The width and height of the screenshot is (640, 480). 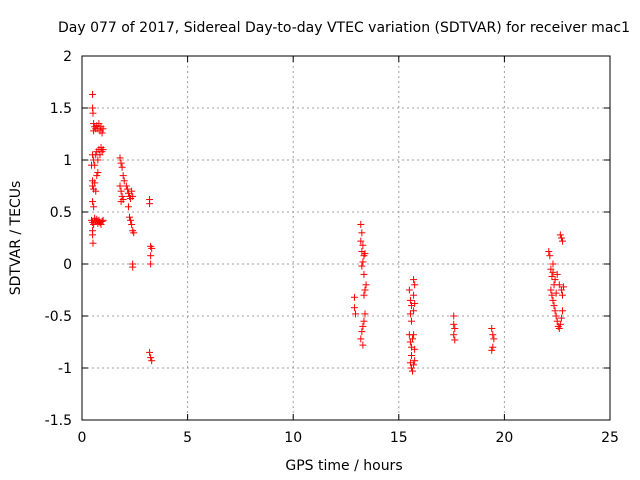 What do you see at coordinates (82, 438) in the screenshot?
I see `x-tick-label: 0` at bounding box center [82, 438].